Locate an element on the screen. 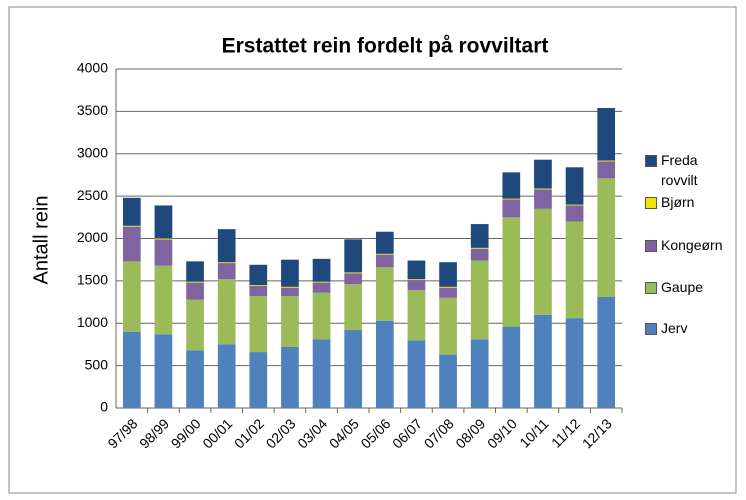  chart-title: Erstattet rein fordelt på rovviltart is located at coordinates (385, 46).